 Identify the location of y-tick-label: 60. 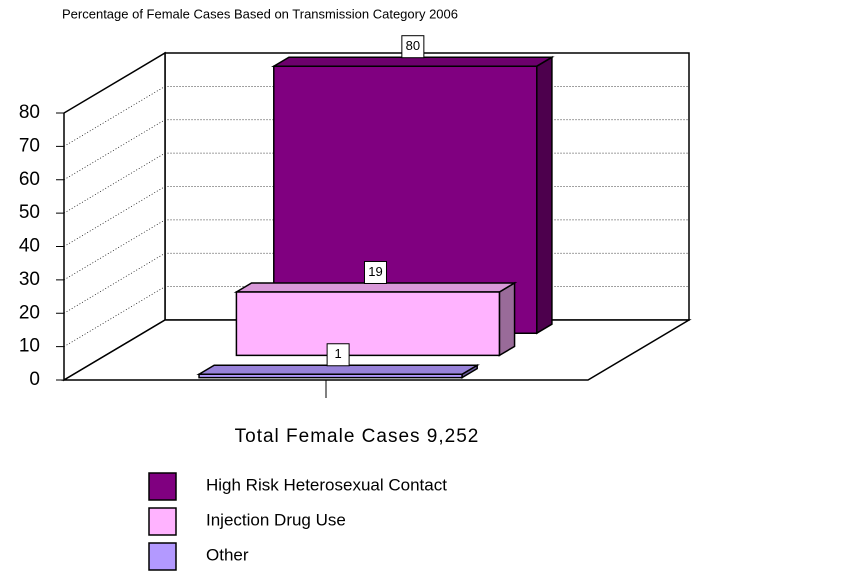
(29, 179).